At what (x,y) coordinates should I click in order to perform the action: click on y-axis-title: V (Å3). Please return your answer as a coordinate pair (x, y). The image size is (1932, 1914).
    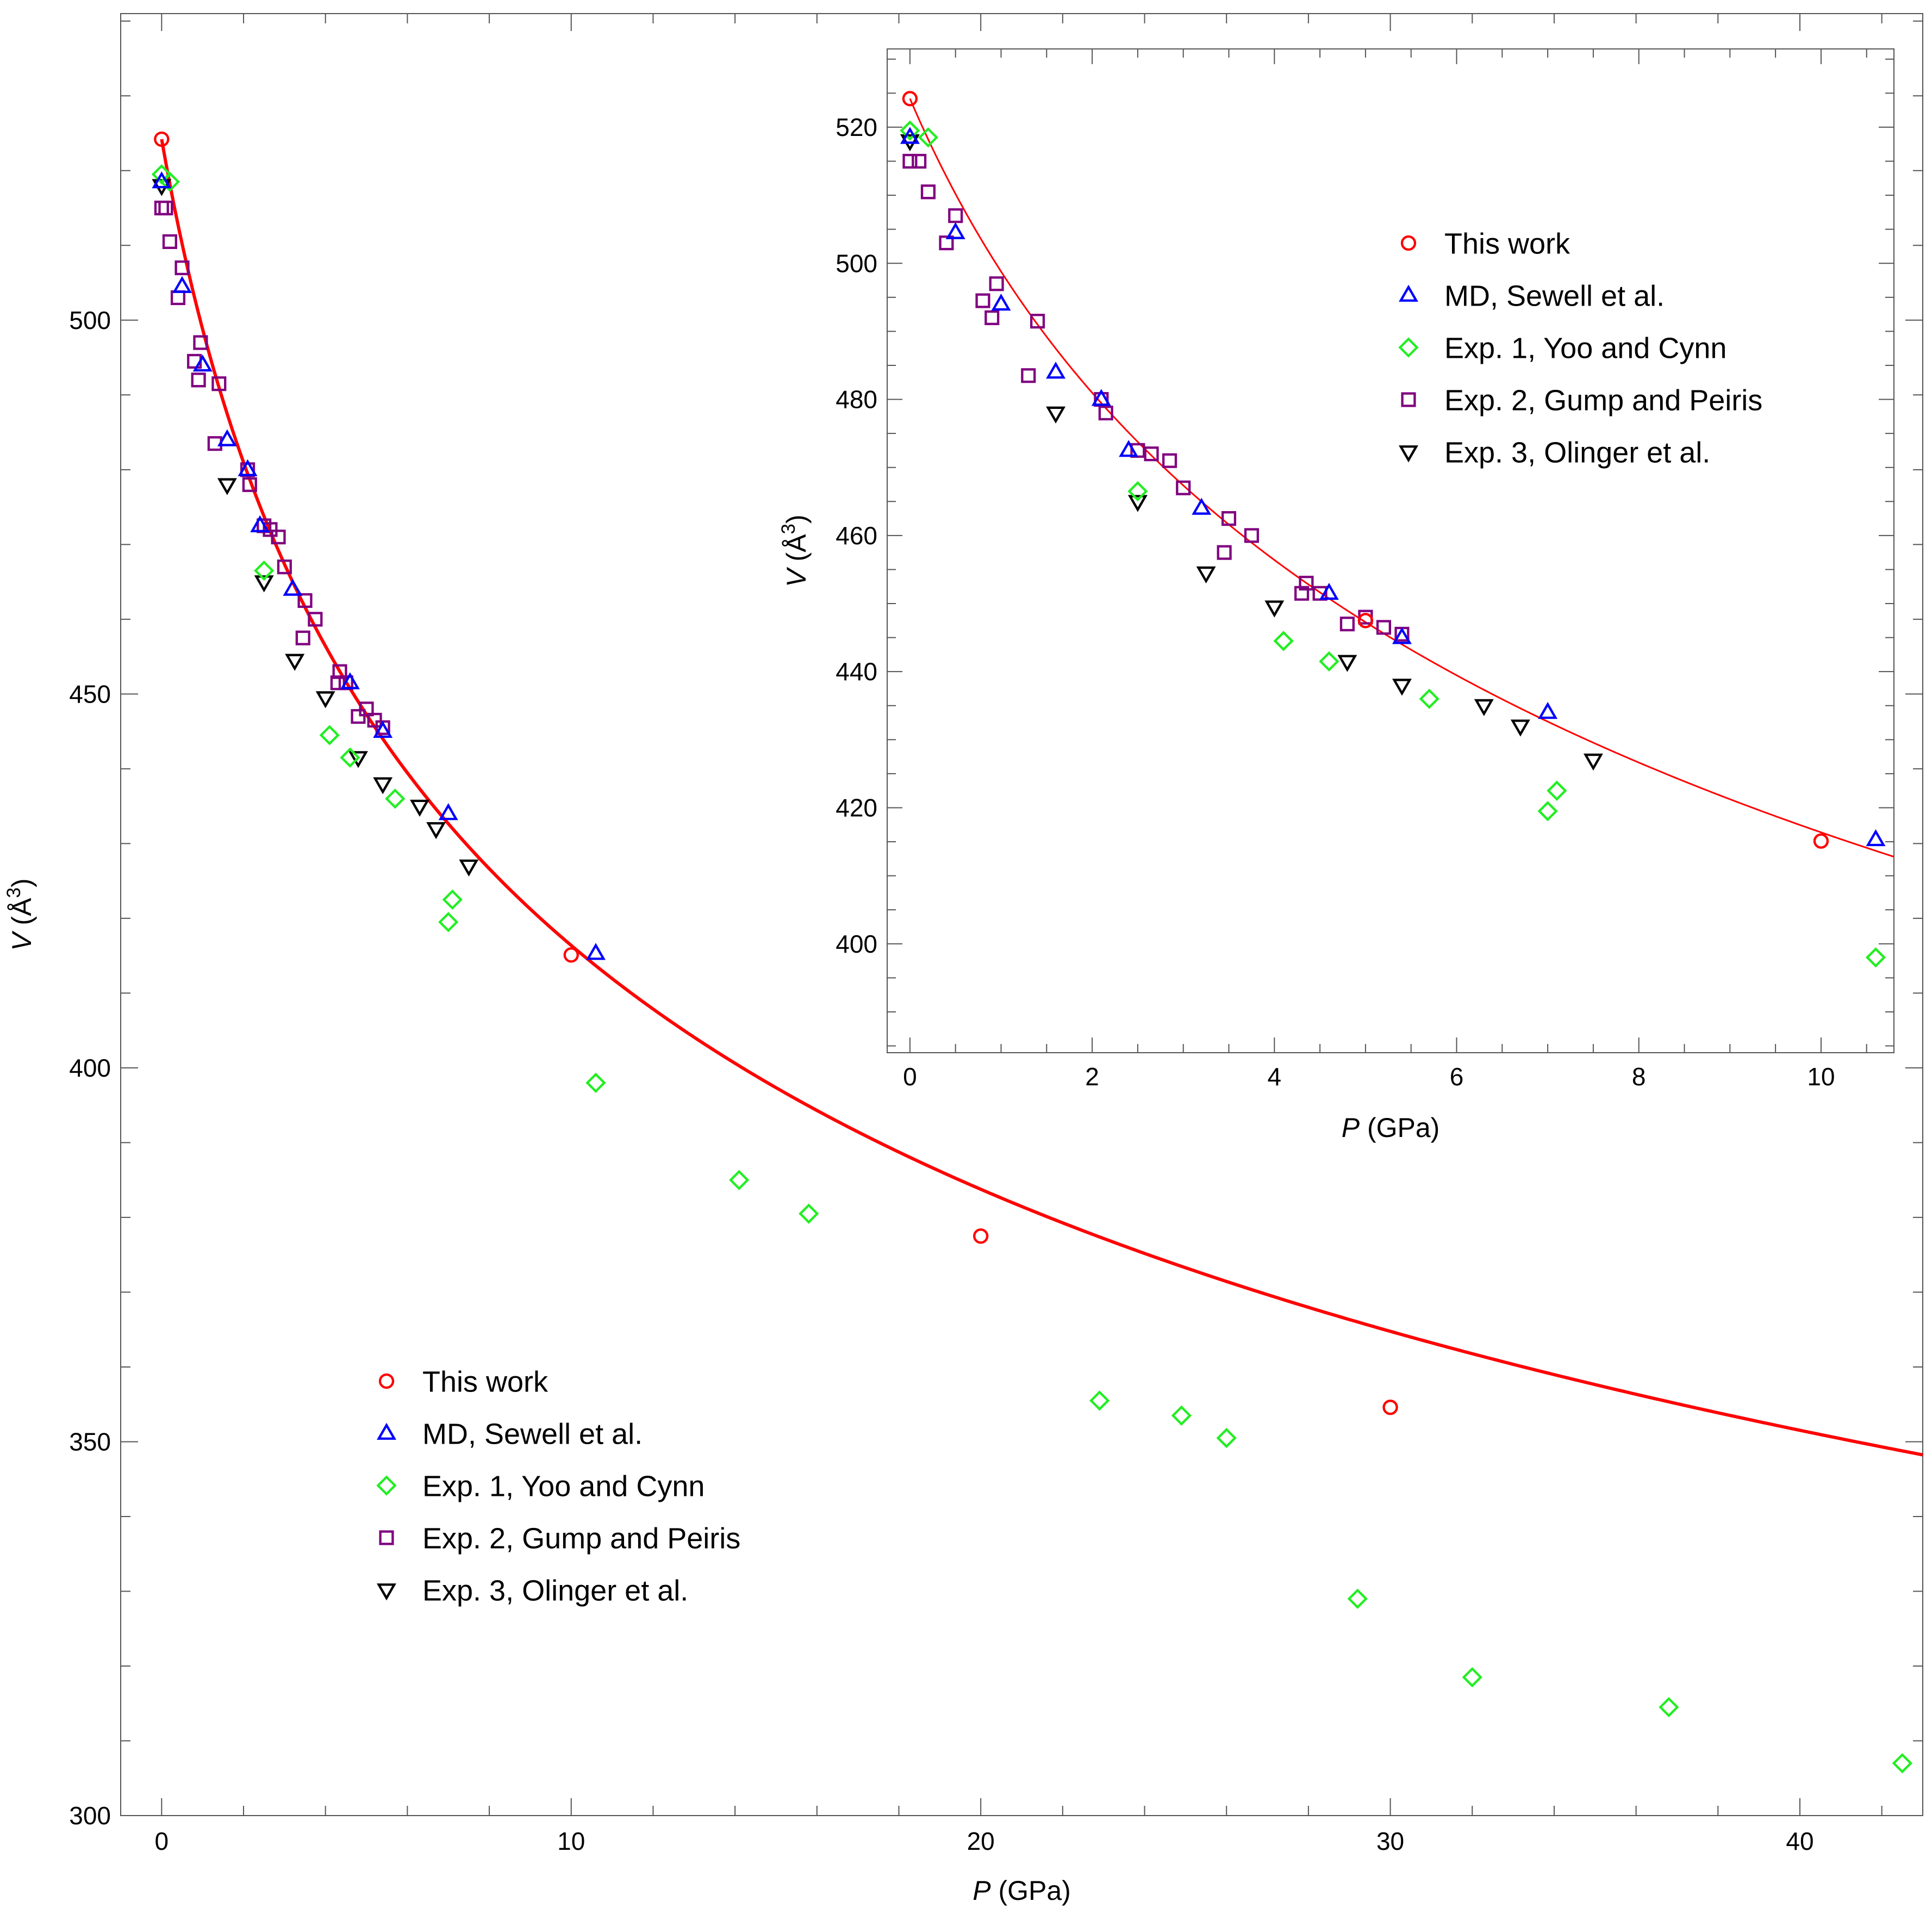
    Looking at the image, I should click on (20, 914).